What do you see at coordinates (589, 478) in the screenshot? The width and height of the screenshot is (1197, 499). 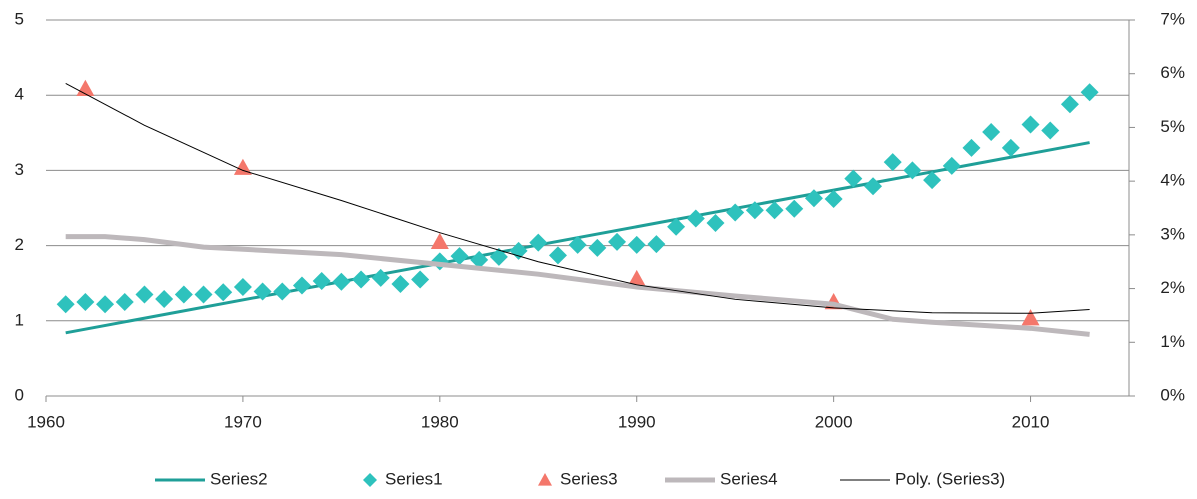 I see `legend-label: Series3` at bounding box center [589, 478].